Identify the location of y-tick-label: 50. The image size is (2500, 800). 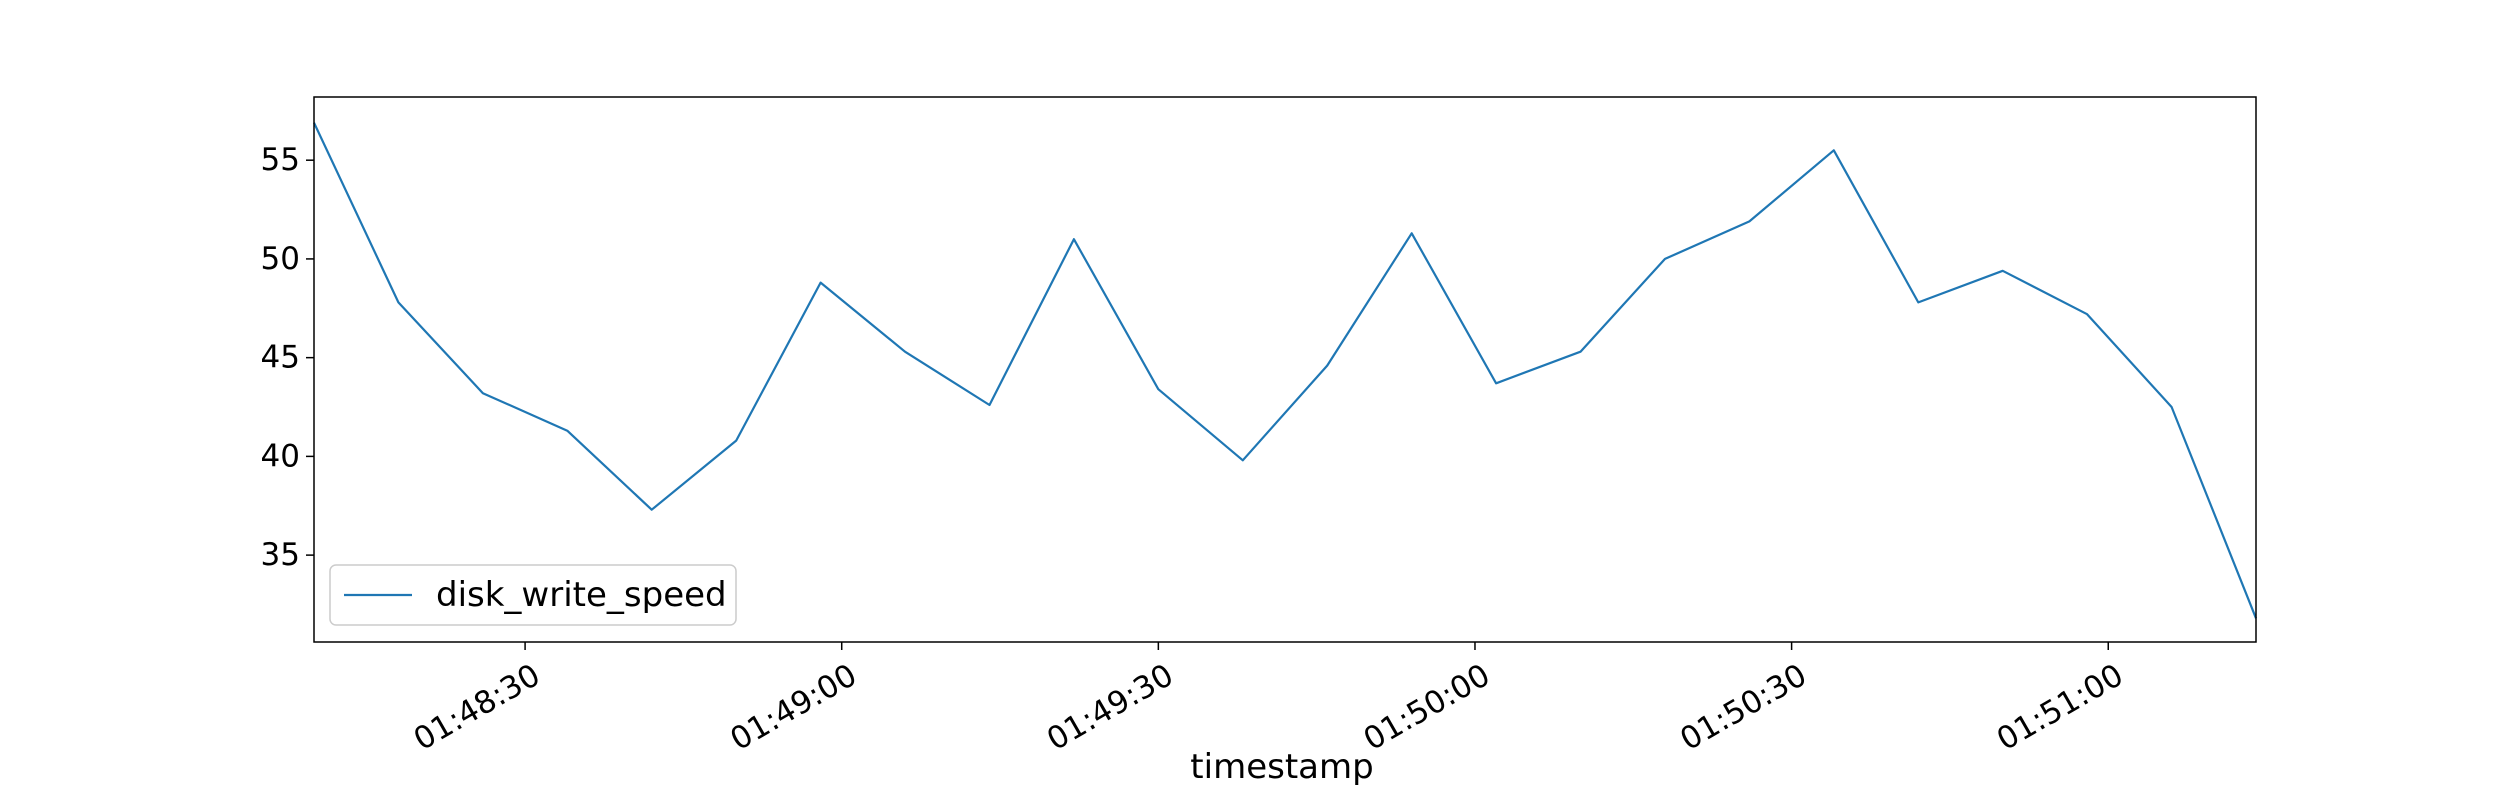
(280, 259).